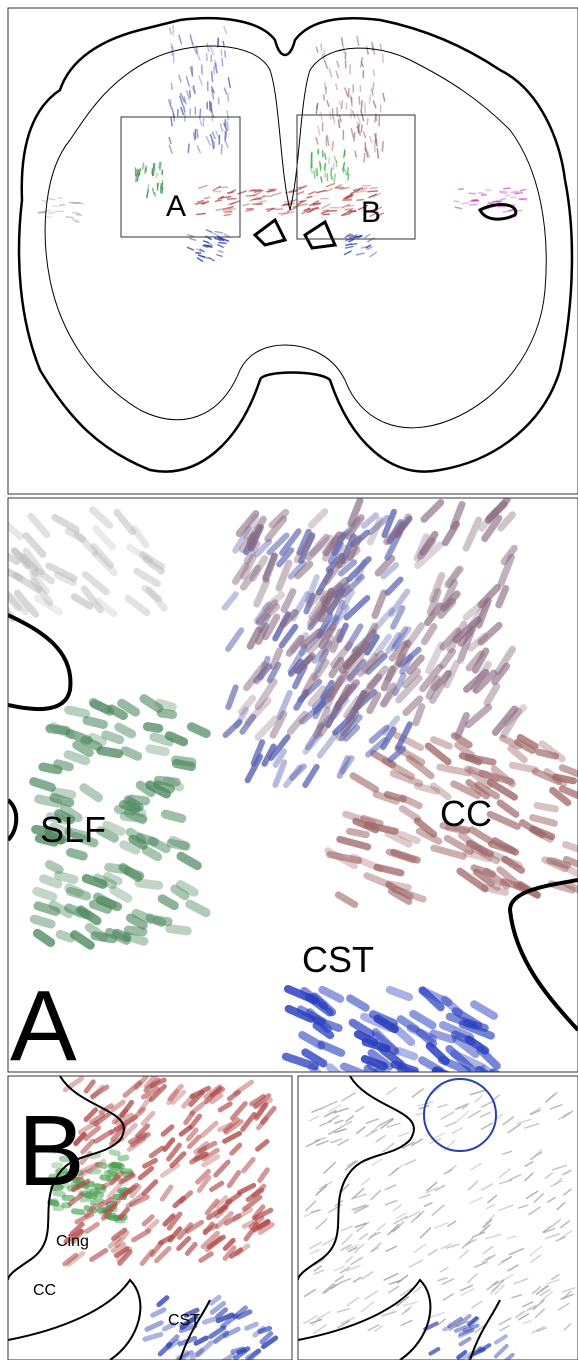 This screenshot has width=578, height=1360. Describe the element at coordinates (338, 959) in the screenshot. I see `tract-label: CST` at that location.